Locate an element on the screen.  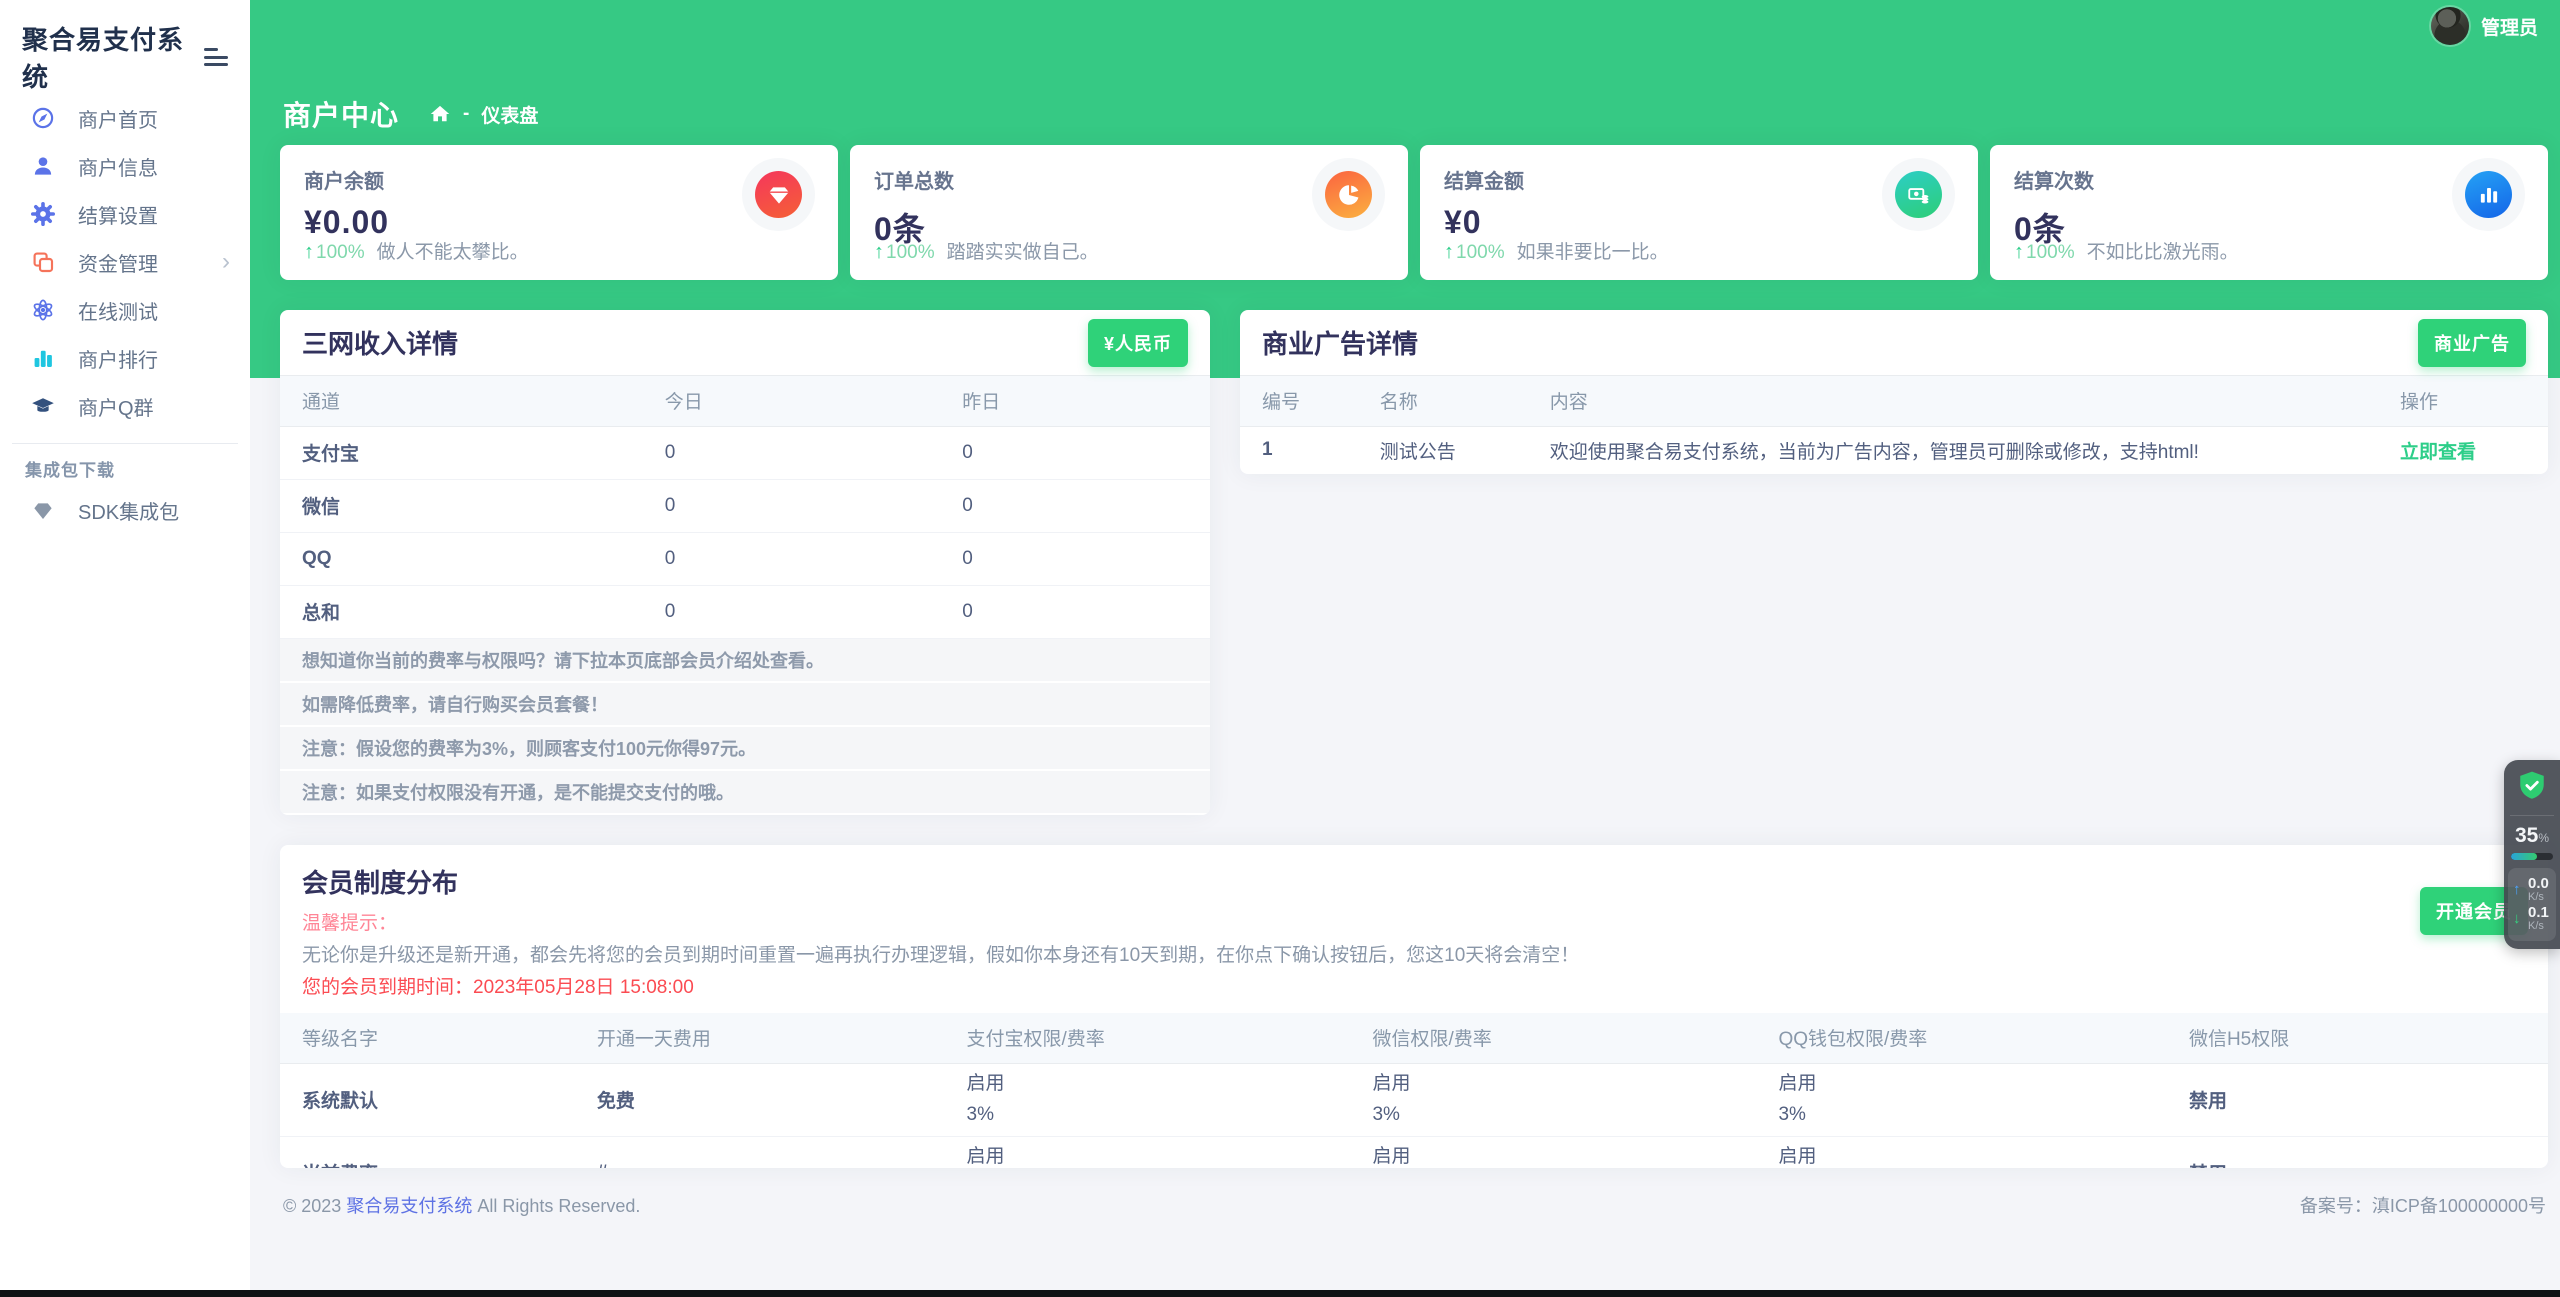
beian-number: 备案号：滇ICP备100000000号 is located at coordinates (2422, 1206).